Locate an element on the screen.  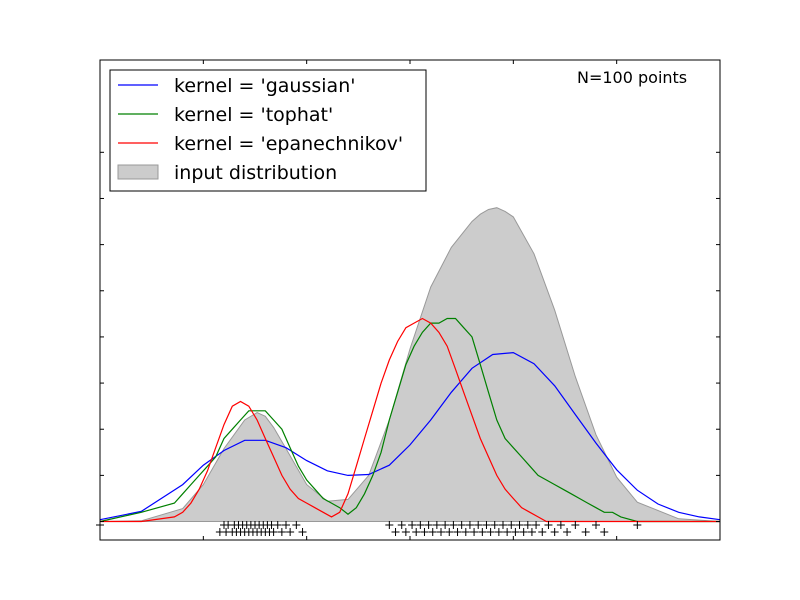
legend-swatch-area is located at coordinates (138, 172).